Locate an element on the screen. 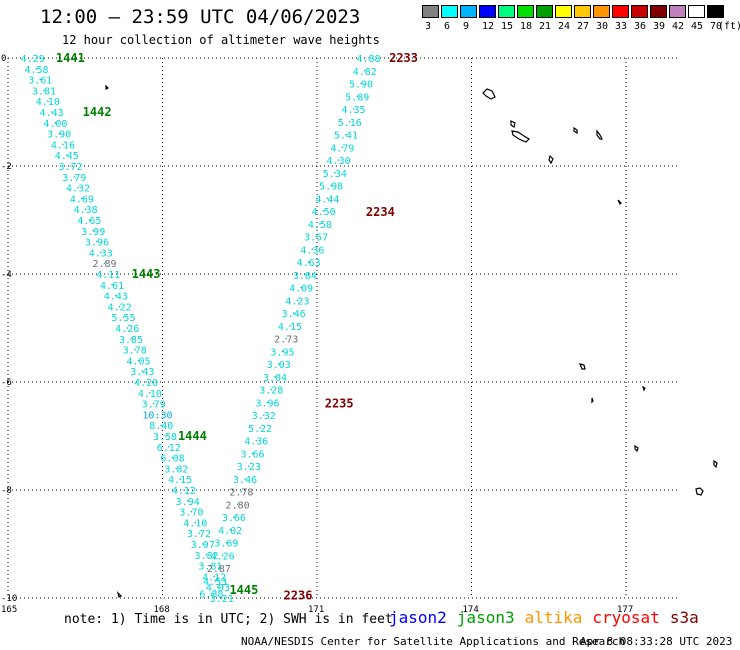  pass-time-label: 2235 is located at coordinates (339, 404).